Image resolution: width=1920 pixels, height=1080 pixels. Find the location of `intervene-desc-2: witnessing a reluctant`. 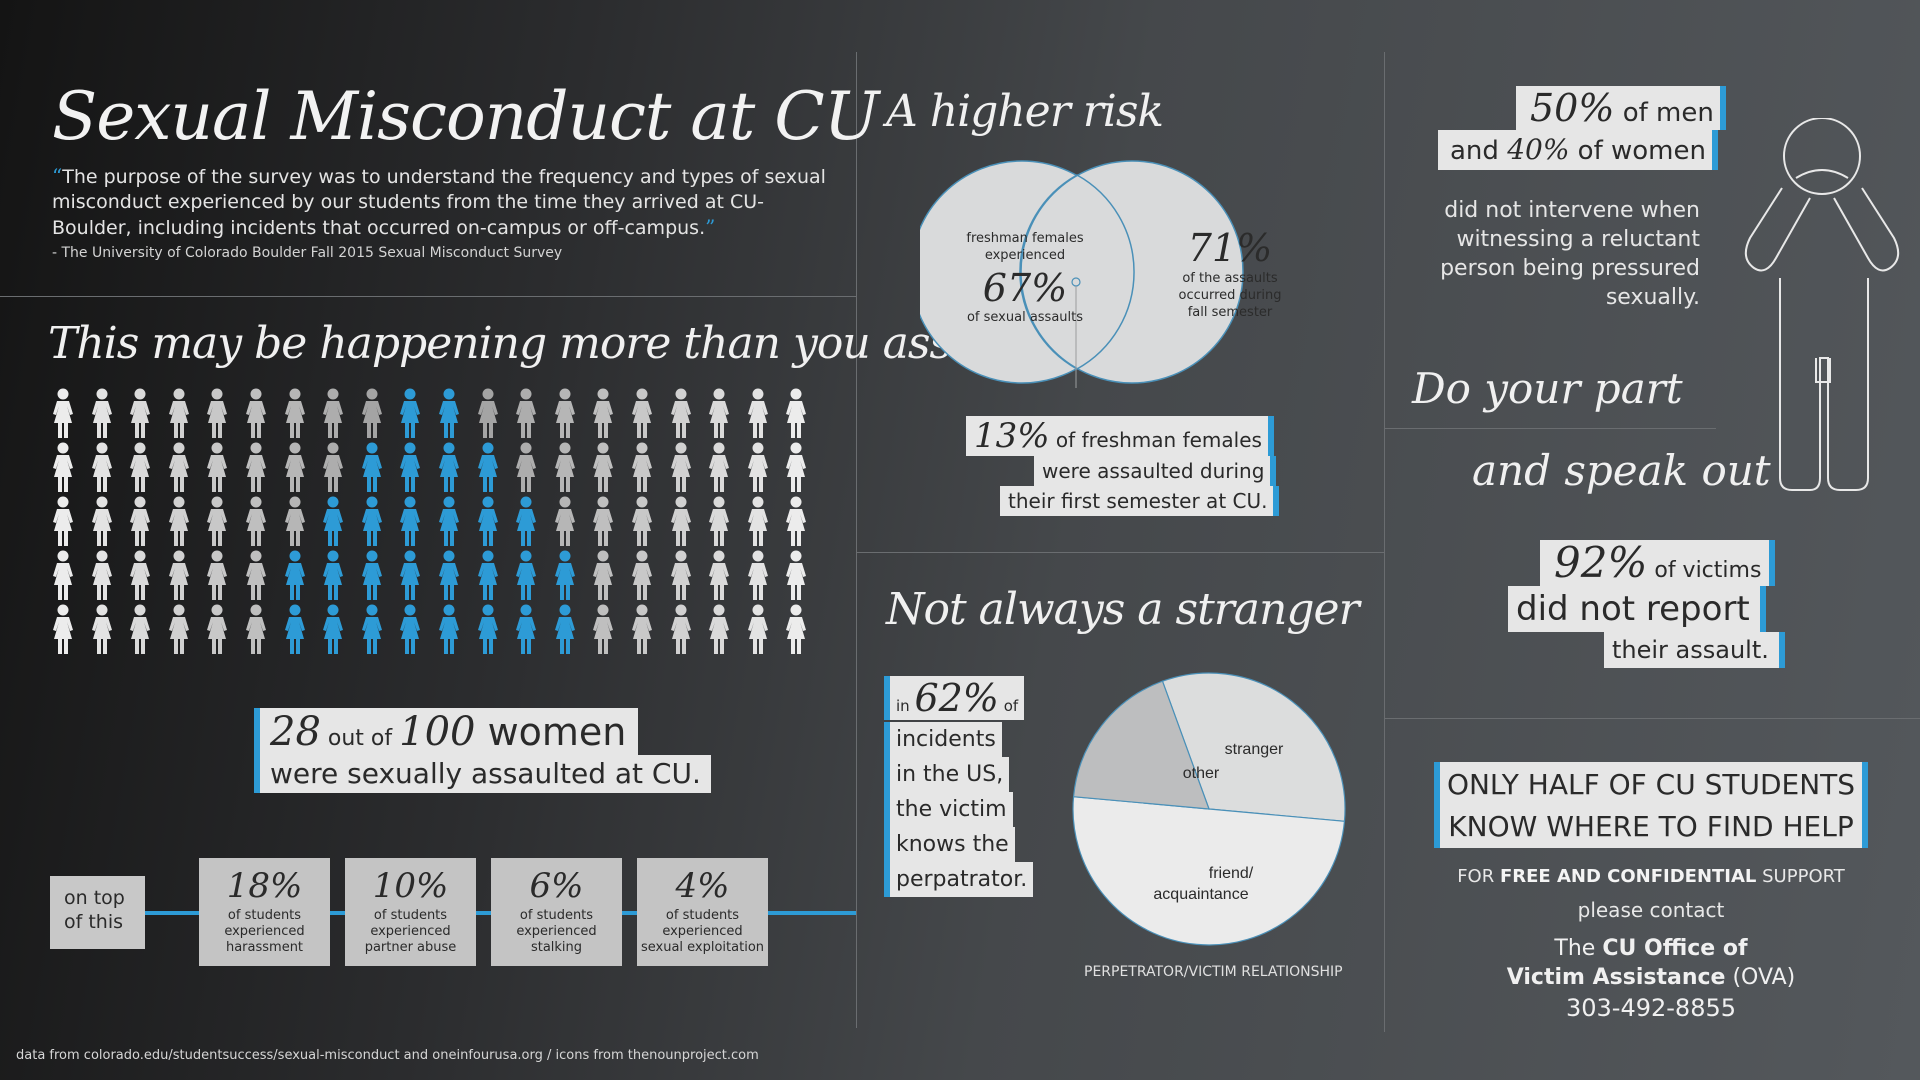

intervene-desc-2: witnessing a reluctant is located at coordinates (1578, 239).